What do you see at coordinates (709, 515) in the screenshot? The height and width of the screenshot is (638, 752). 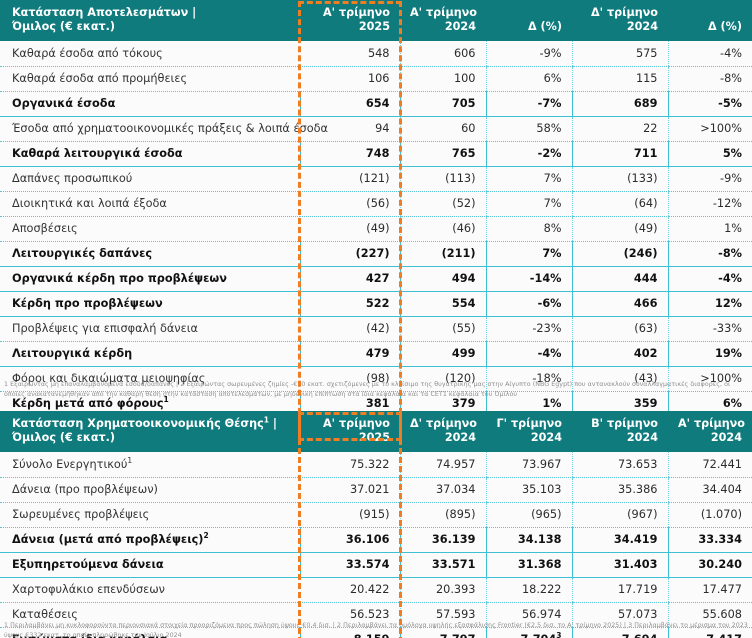 I see `cell-value: (1.070)` at bounding box center [709, 515].